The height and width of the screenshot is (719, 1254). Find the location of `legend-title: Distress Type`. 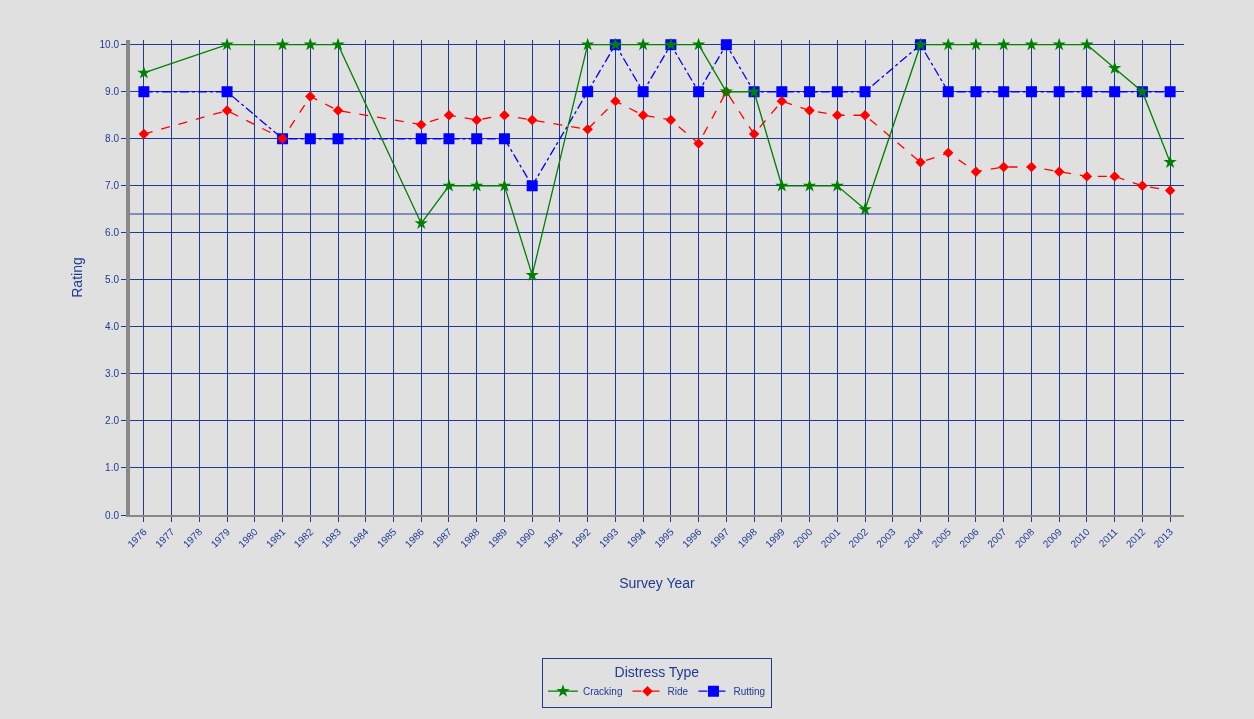

legend-title: Distress Type is located at coordinates (657, 671).